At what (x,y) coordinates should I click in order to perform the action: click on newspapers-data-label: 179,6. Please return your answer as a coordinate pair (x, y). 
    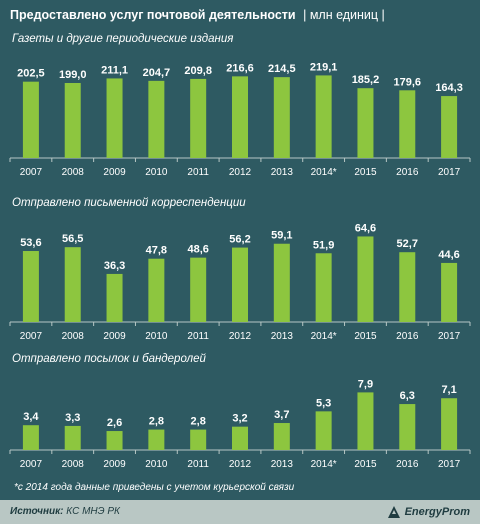
    Looking at the image, I should click on (408, 82).